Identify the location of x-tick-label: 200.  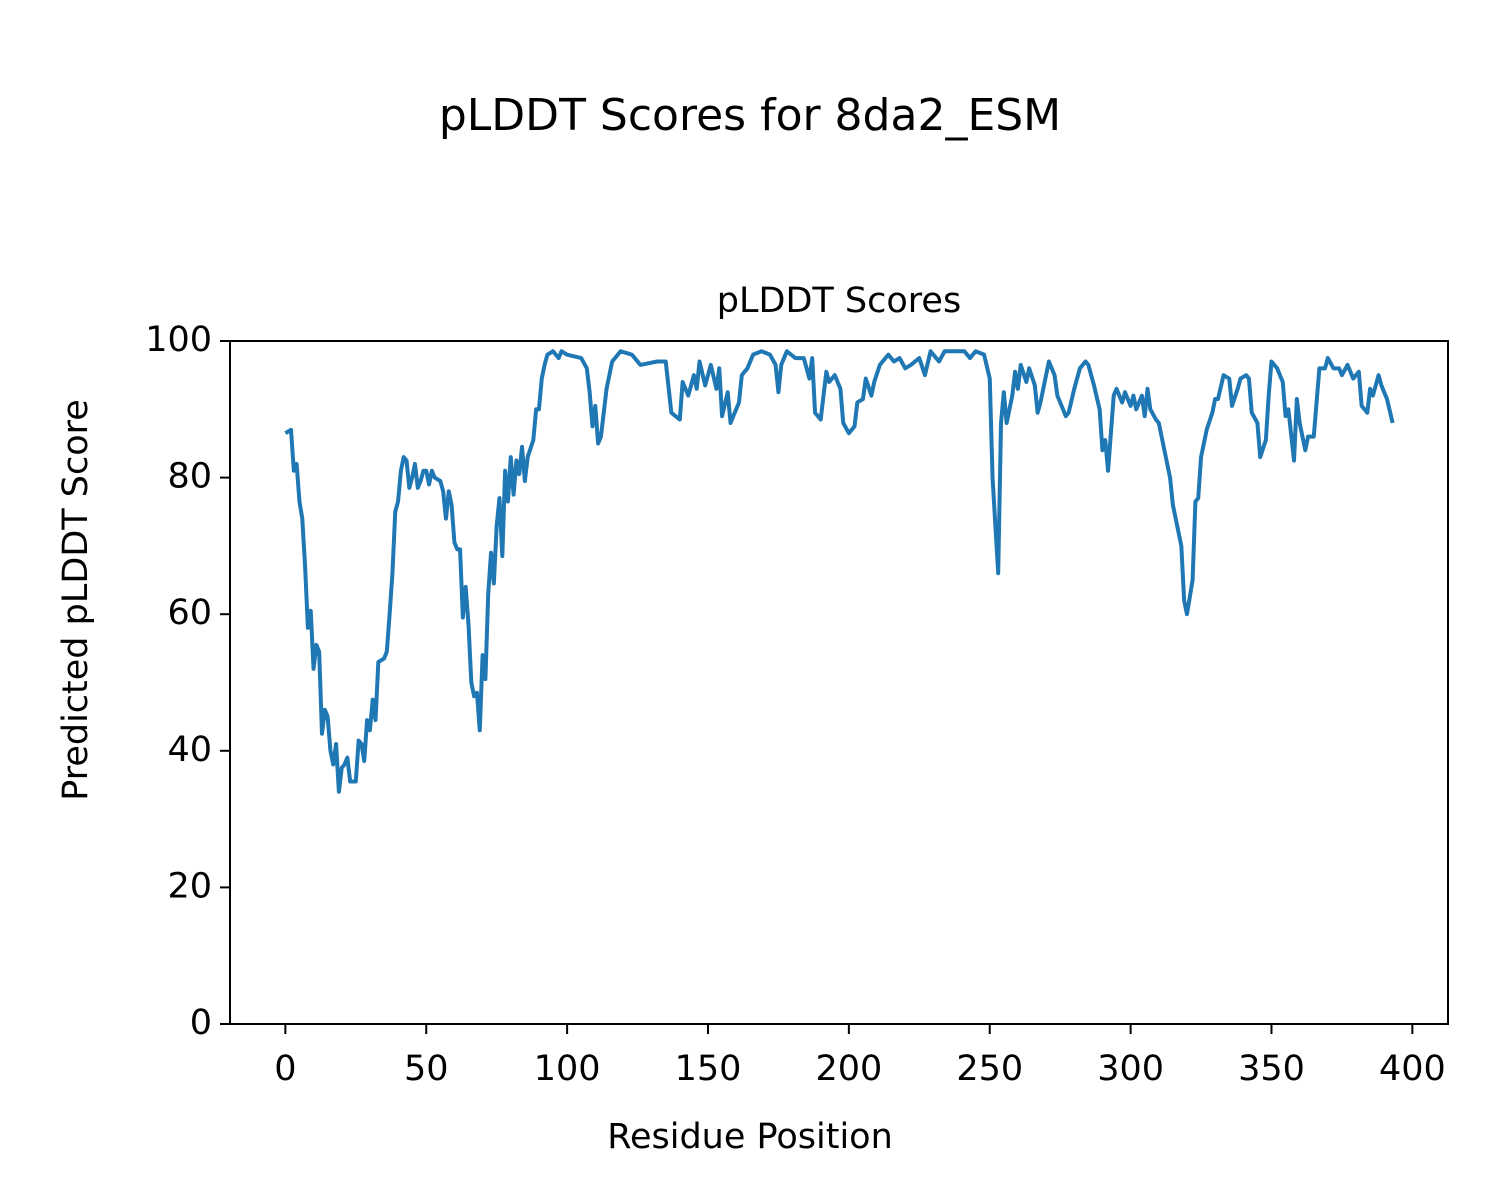
(848, 1069).